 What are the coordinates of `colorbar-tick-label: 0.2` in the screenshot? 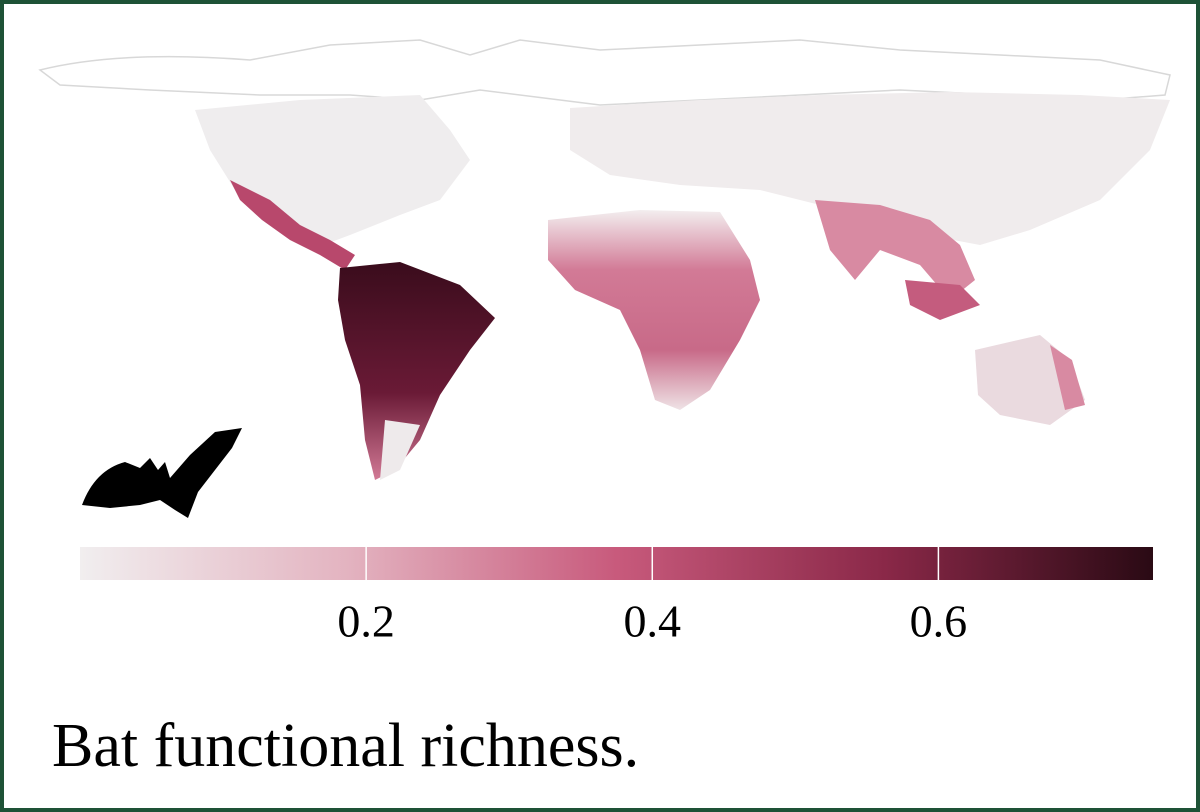 It's located at (366, 621).